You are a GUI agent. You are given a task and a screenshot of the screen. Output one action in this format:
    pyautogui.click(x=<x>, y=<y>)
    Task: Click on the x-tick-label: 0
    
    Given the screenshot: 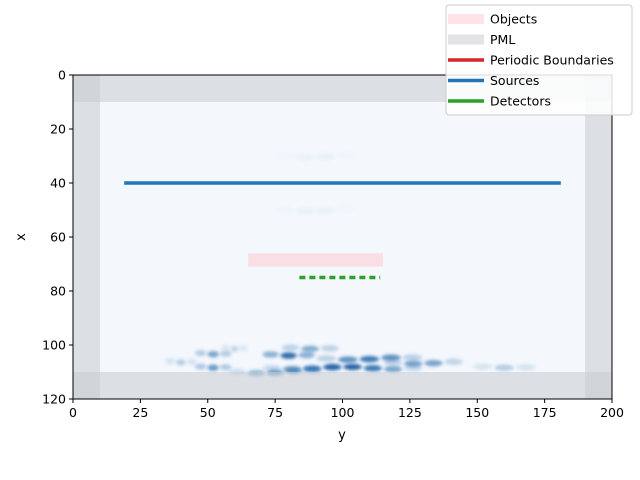 What is the action you would take?
    pyautogui.click(x=73, y=412)
    